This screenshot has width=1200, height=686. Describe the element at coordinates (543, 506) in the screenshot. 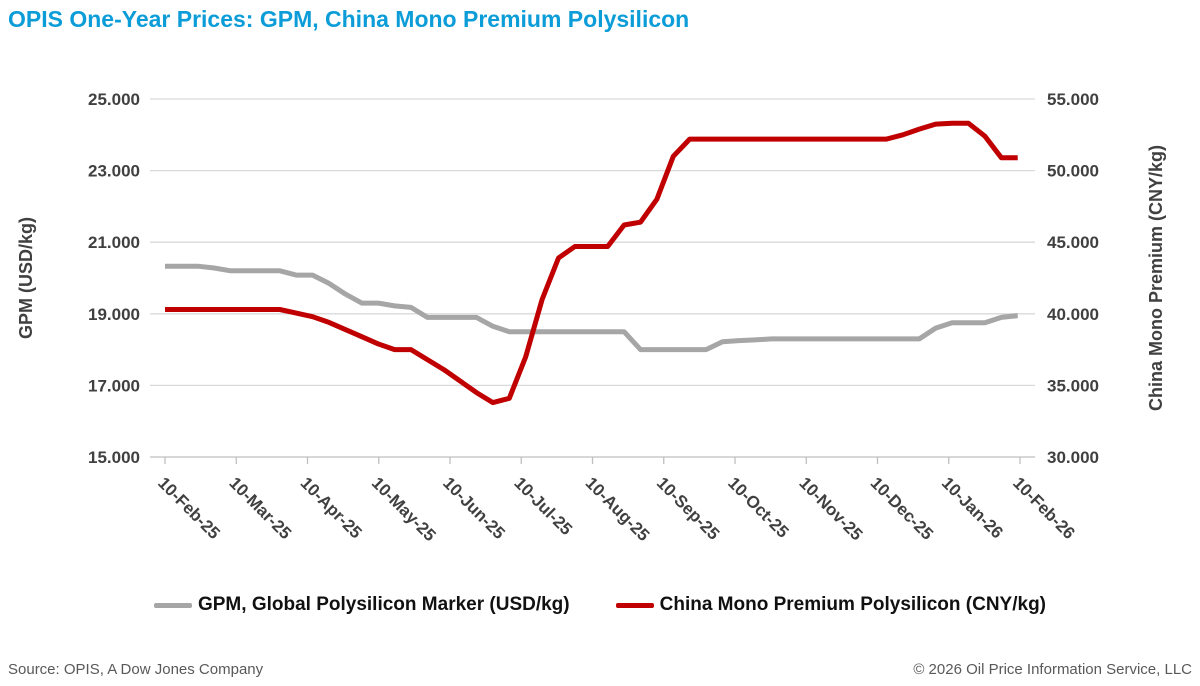

I see `x-axis-tick-label: 10-Jul-25` at that location.